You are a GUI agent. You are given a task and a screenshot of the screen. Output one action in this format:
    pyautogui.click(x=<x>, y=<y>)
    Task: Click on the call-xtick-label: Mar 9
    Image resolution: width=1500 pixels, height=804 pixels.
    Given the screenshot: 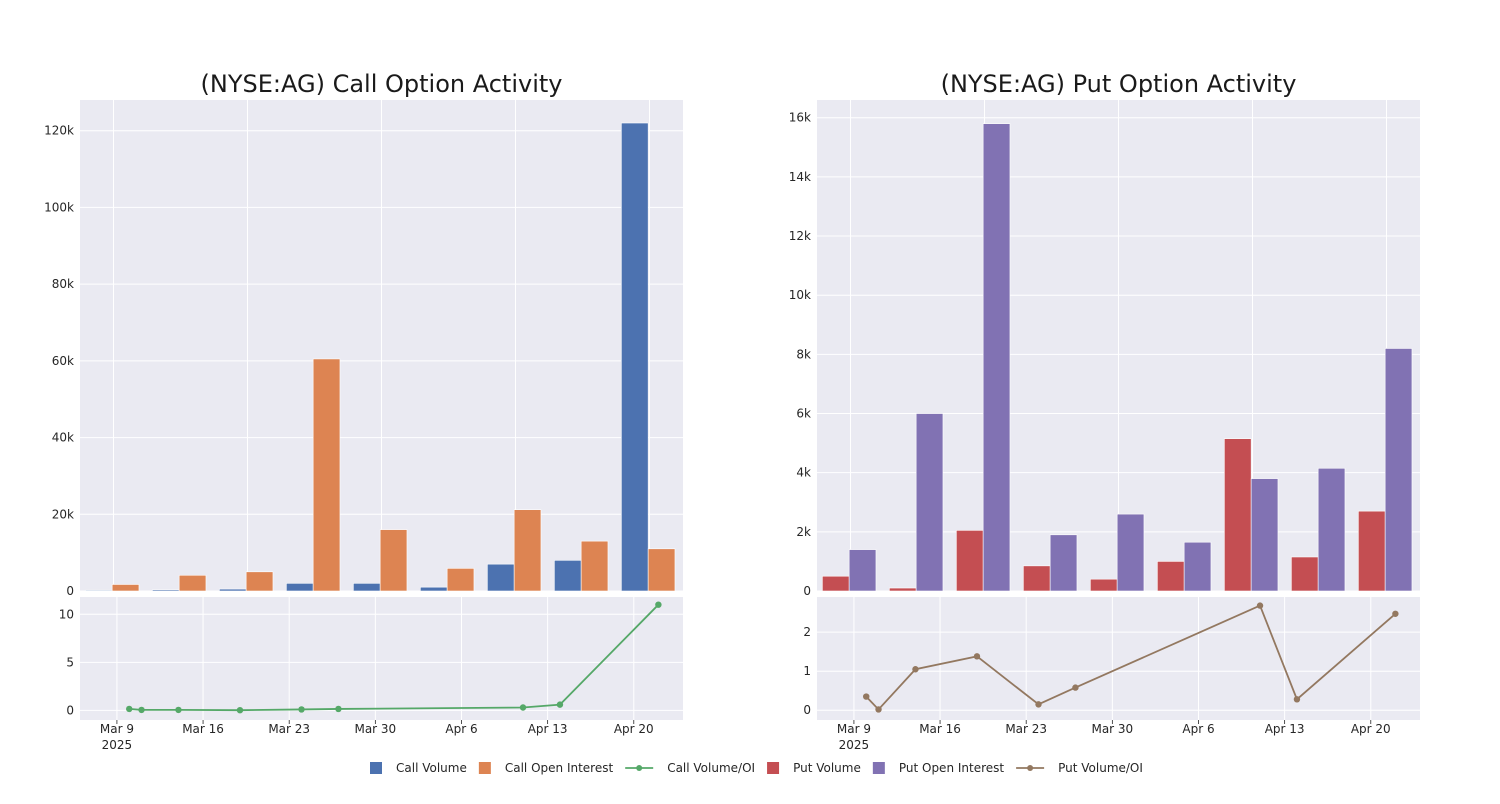 What is the action you would take?
    pyautogui.click(x=117, y=729)
    